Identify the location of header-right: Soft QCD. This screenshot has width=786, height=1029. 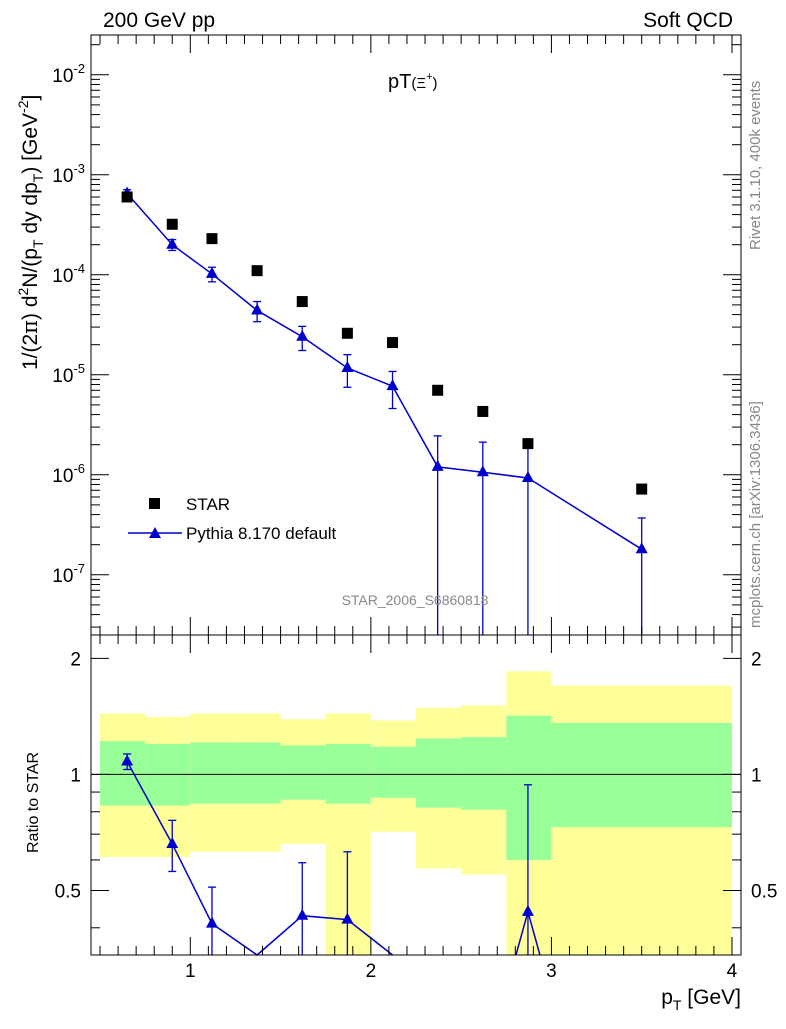
(688, 20).